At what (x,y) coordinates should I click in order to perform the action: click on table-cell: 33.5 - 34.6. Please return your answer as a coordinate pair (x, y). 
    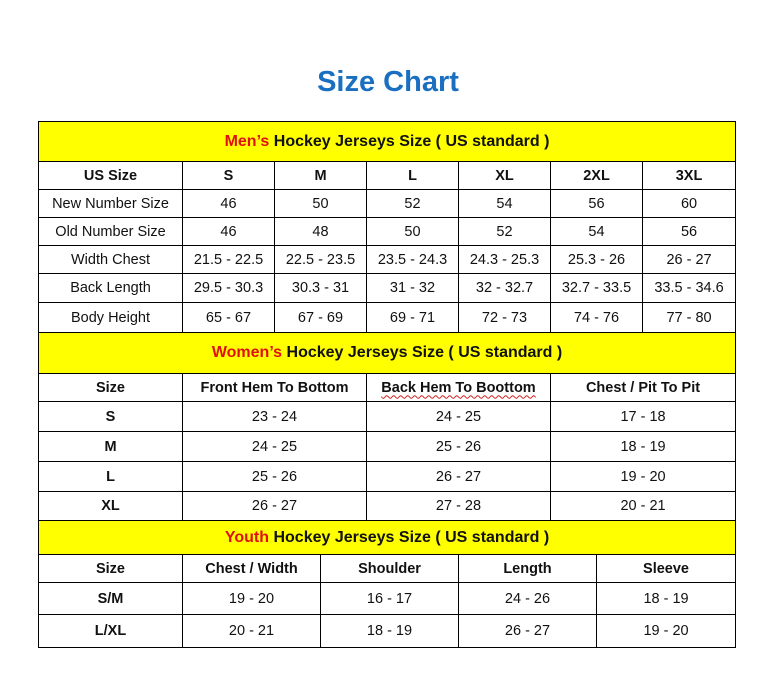
    Looking at the image, I should click on (689, 288).